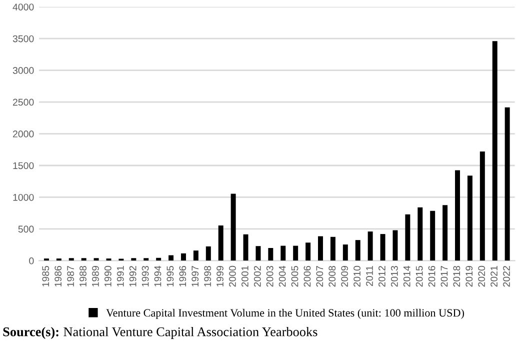 This screenshot has height=343, width=520. Describe the element at coordinates (58, 276) in the screenshot. I see `x-tick-label: 1986` at that location.